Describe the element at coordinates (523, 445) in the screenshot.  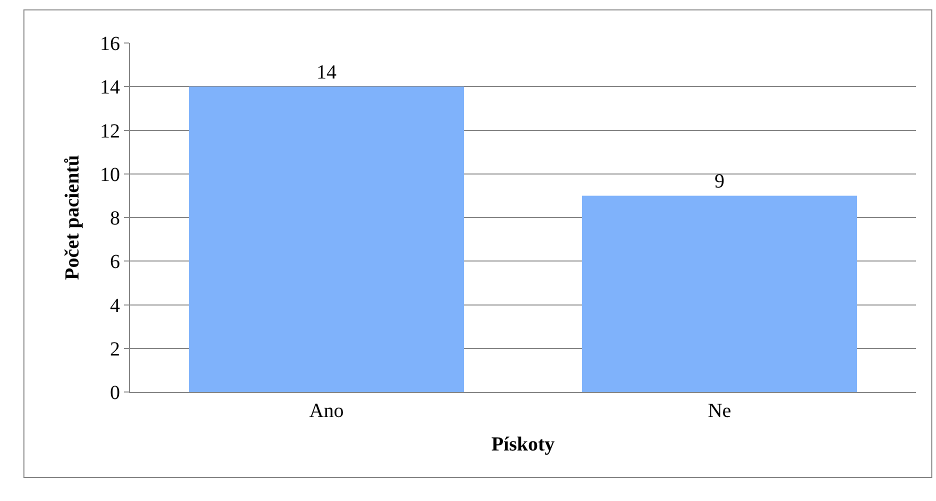
I see `x-axis-title: Pískoty` at that location.